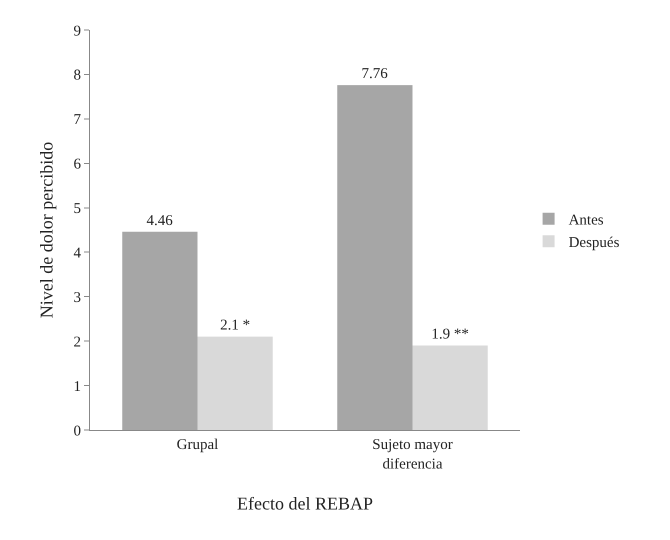 This screenshot has width=670, height=540. I want to click on data-label: 7.76, so click(375, 74).